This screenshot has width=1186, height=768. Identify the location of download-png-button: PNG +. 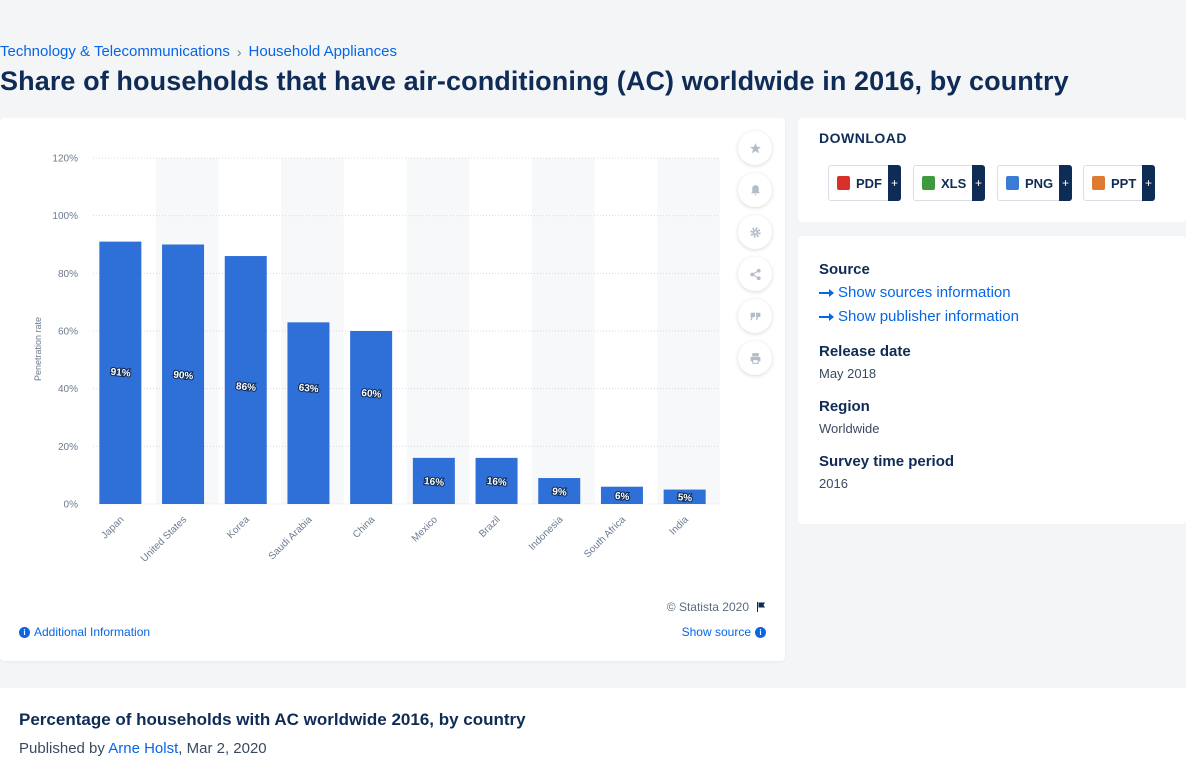
(1034, 183).